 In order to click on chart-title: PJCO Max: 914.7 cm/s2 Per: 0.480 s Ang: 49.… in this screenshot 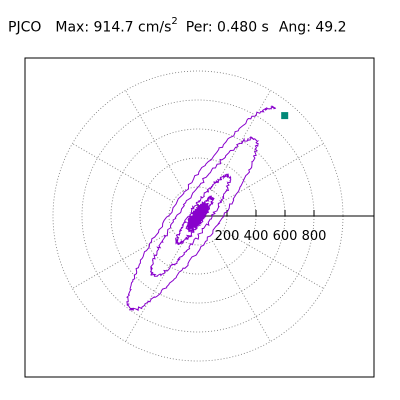, I will do `click(177, 26)`.